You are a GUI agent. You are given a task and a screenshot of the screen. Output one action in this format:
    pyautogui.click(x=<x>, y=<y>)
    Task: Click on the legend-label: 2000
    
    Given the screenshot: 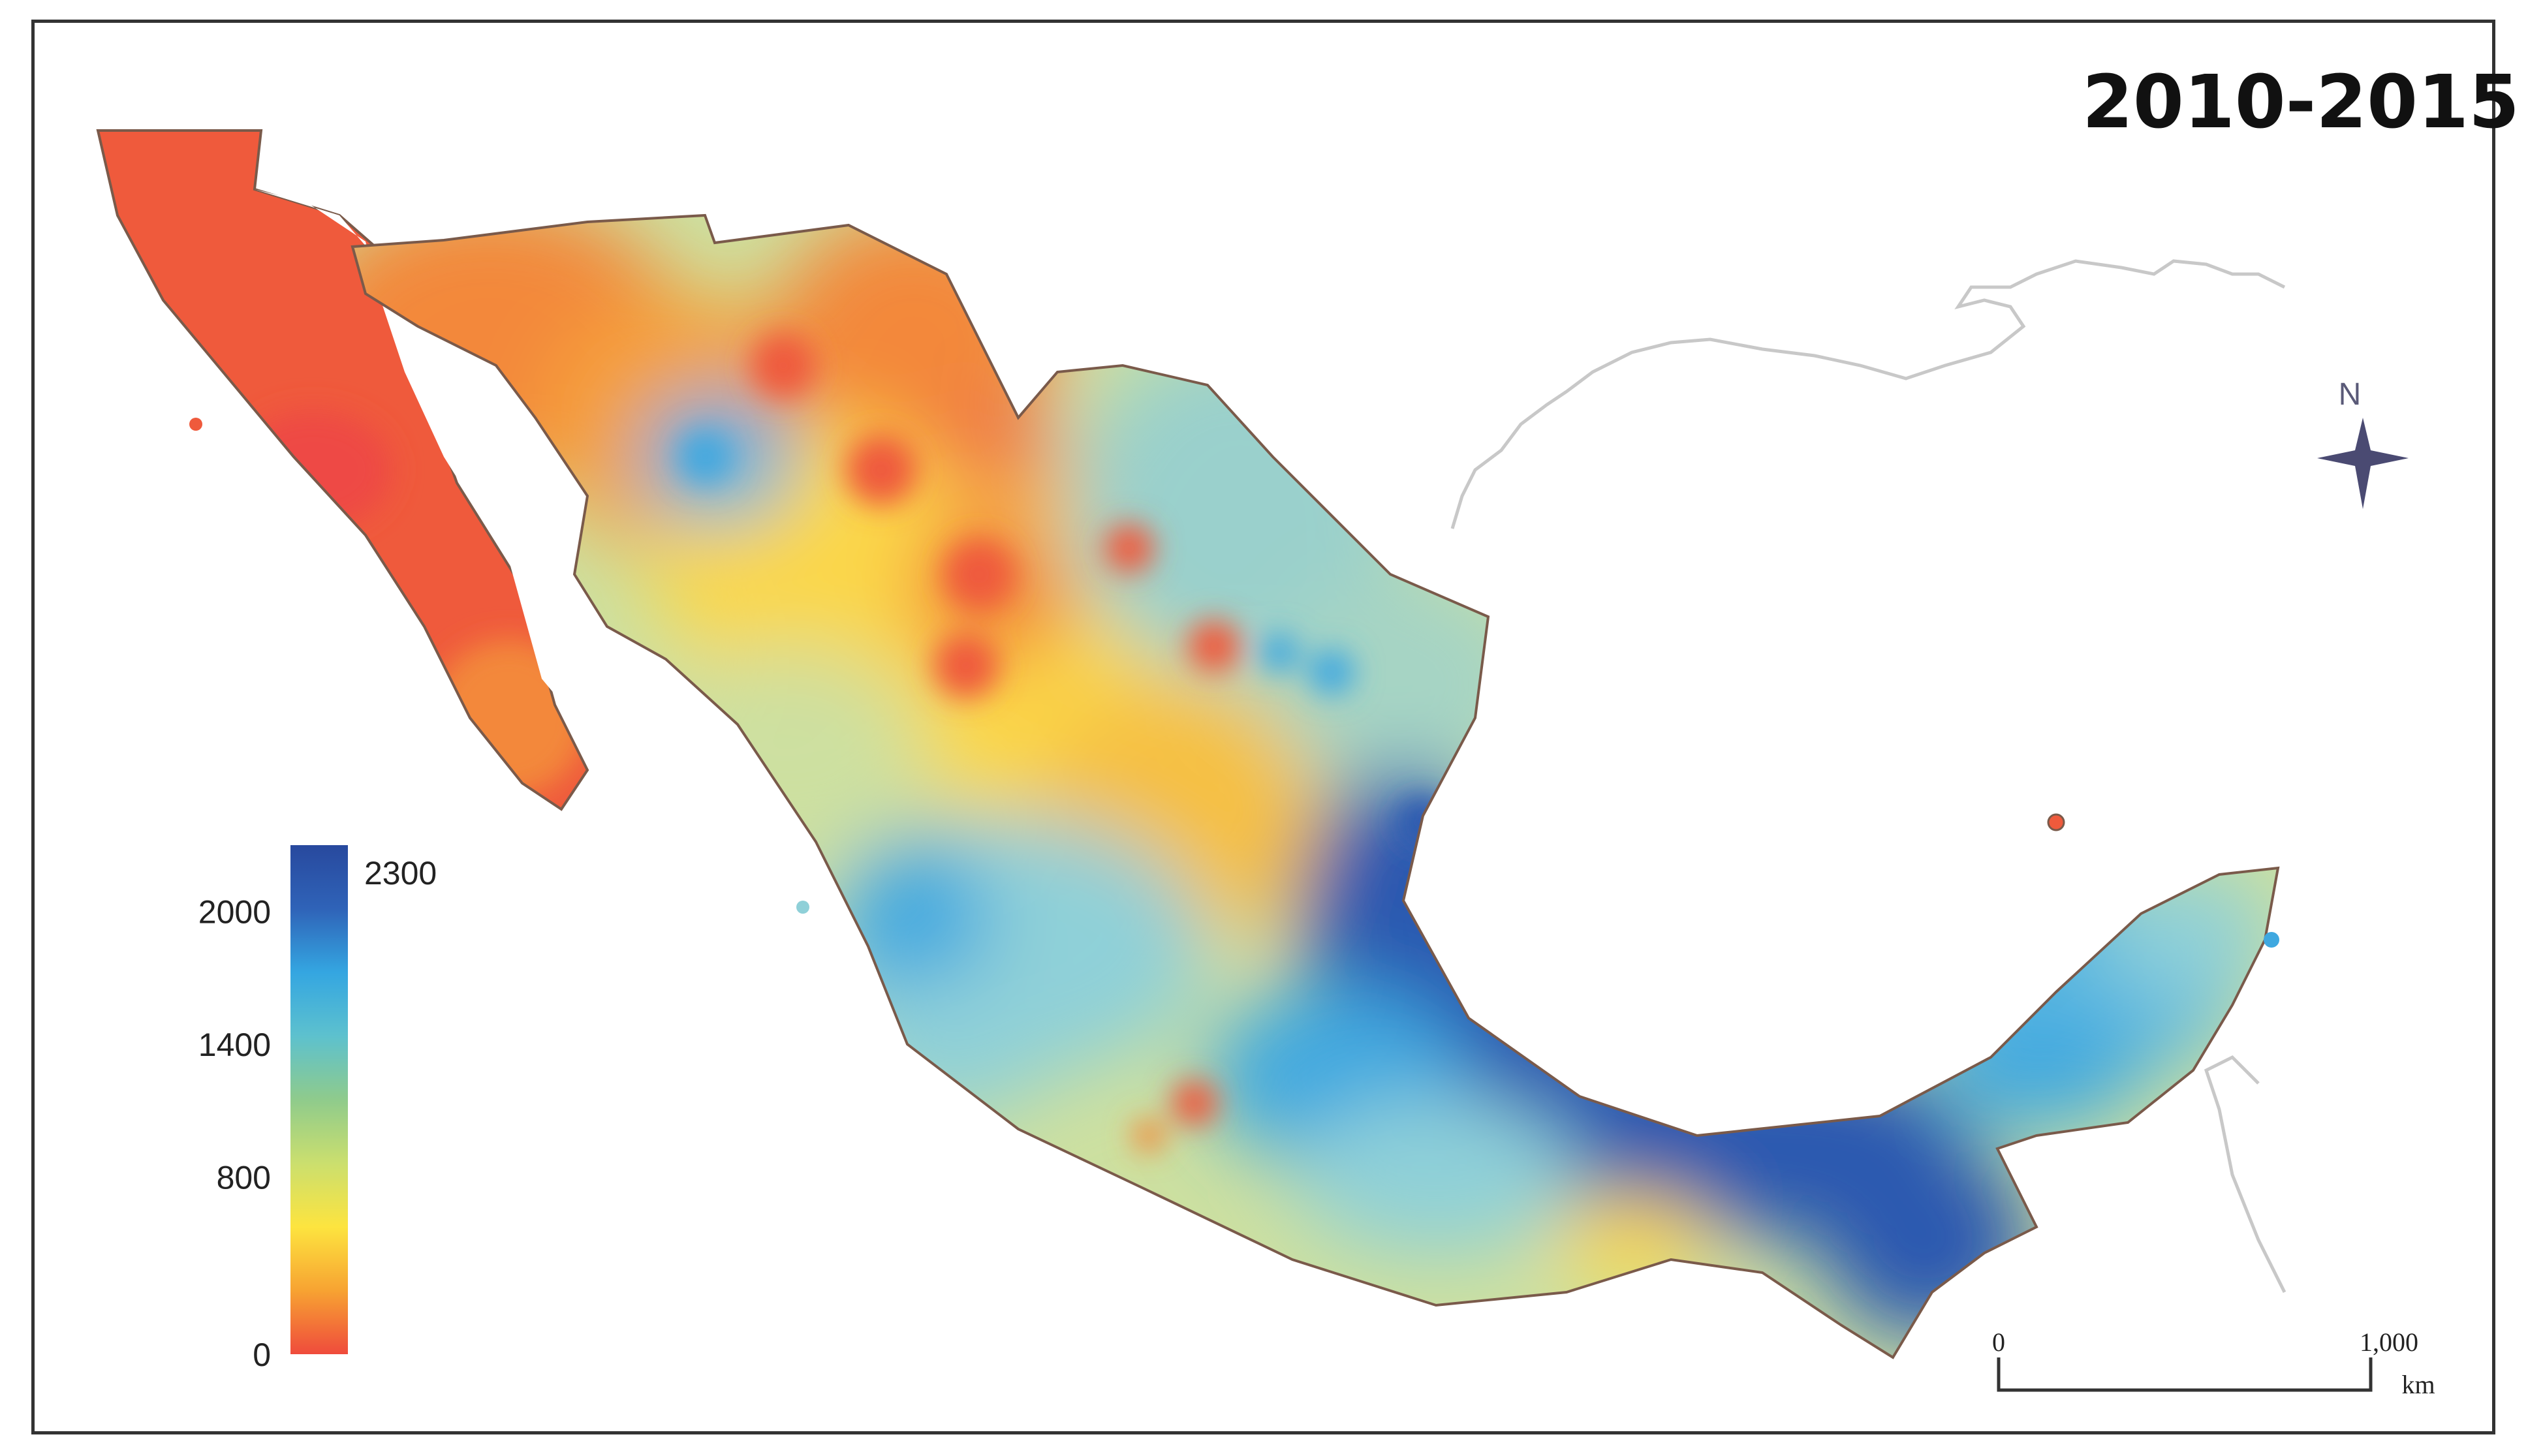 What is the action you would take?
    pyautogui.click(x=234, y=913)
    